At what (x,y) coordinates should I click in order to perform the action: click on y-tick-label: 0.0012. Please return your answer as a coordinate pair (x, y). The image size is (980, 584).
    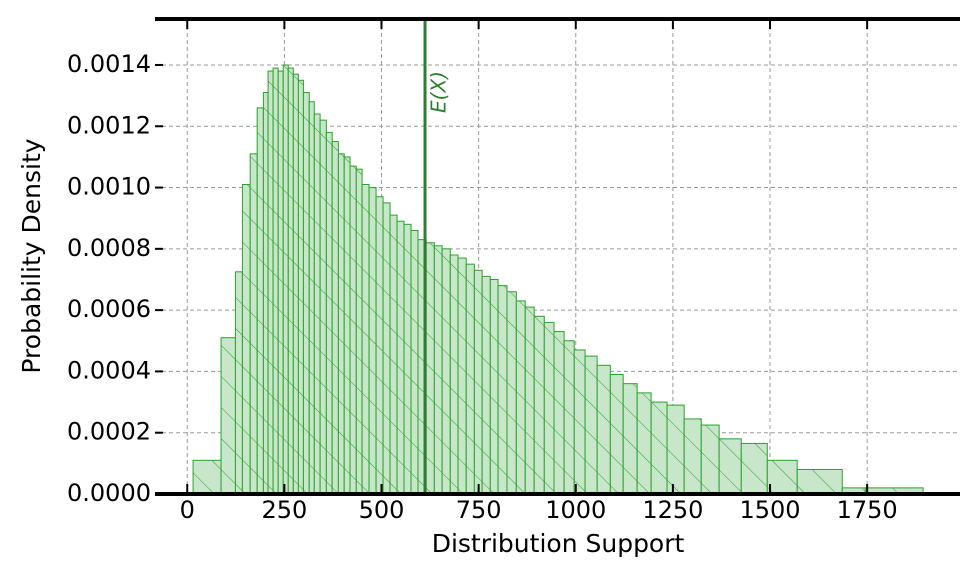
    Looking at the image, I should click on (109, 125).